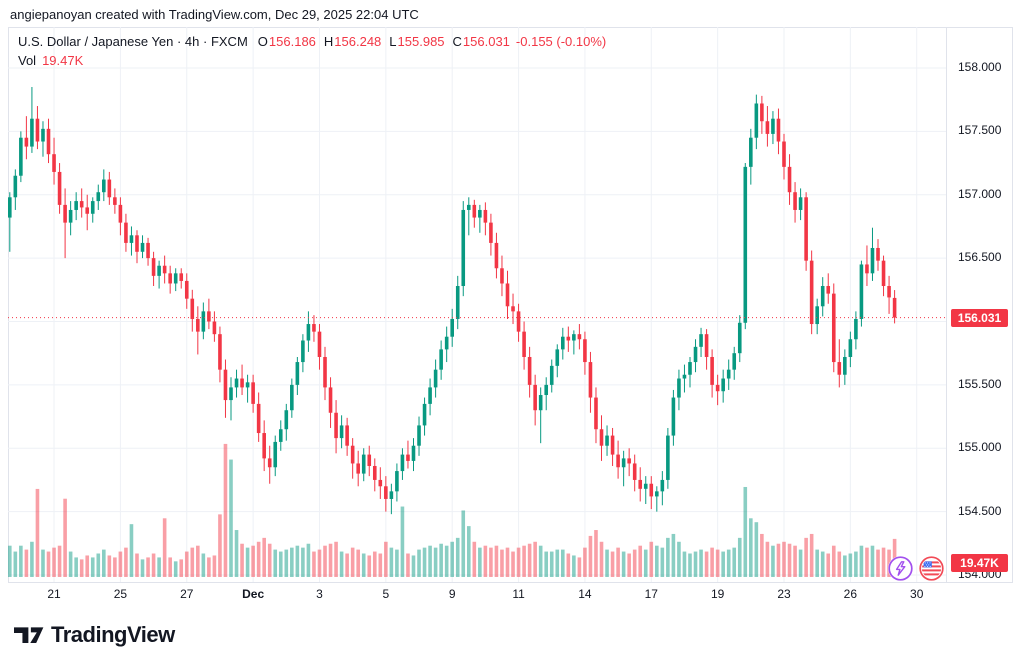 This screenshot has height=661, width=1024. What do you see at coordinates (900, 568) in the screenshot?
I see `lightning-button` at bounding box center [900, 568].